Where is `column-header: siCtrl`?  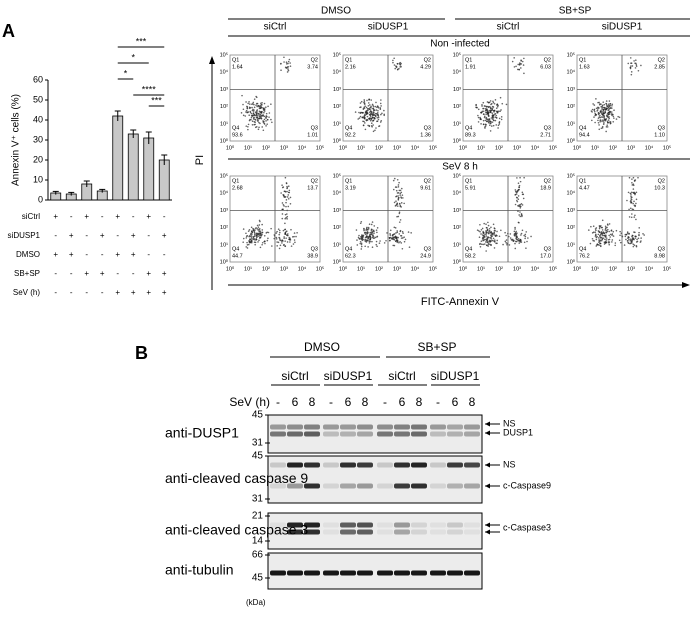 column-header: siCtrl is located at coordinates (275, 27).